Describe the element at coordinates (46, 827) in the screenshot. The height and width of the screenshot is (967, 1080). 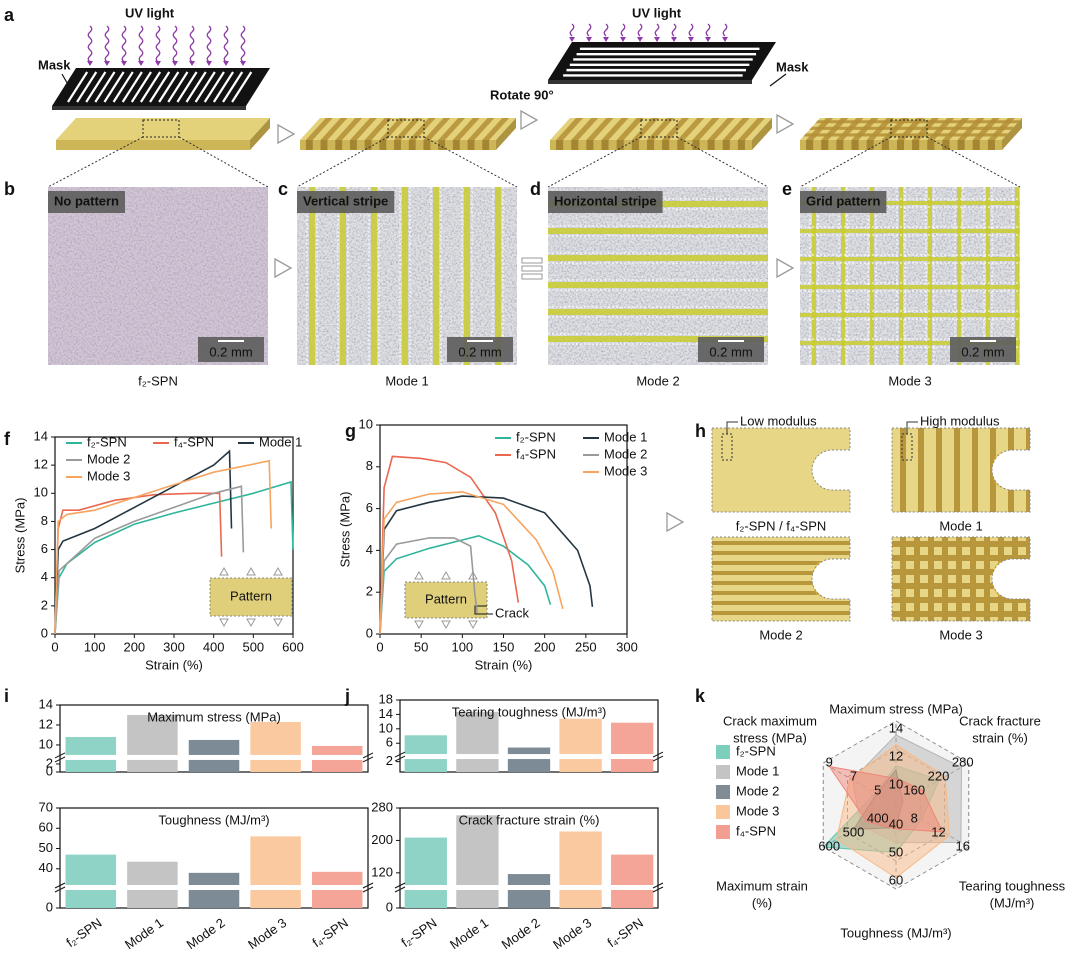
I see `y-tick-label: 60` at that location.